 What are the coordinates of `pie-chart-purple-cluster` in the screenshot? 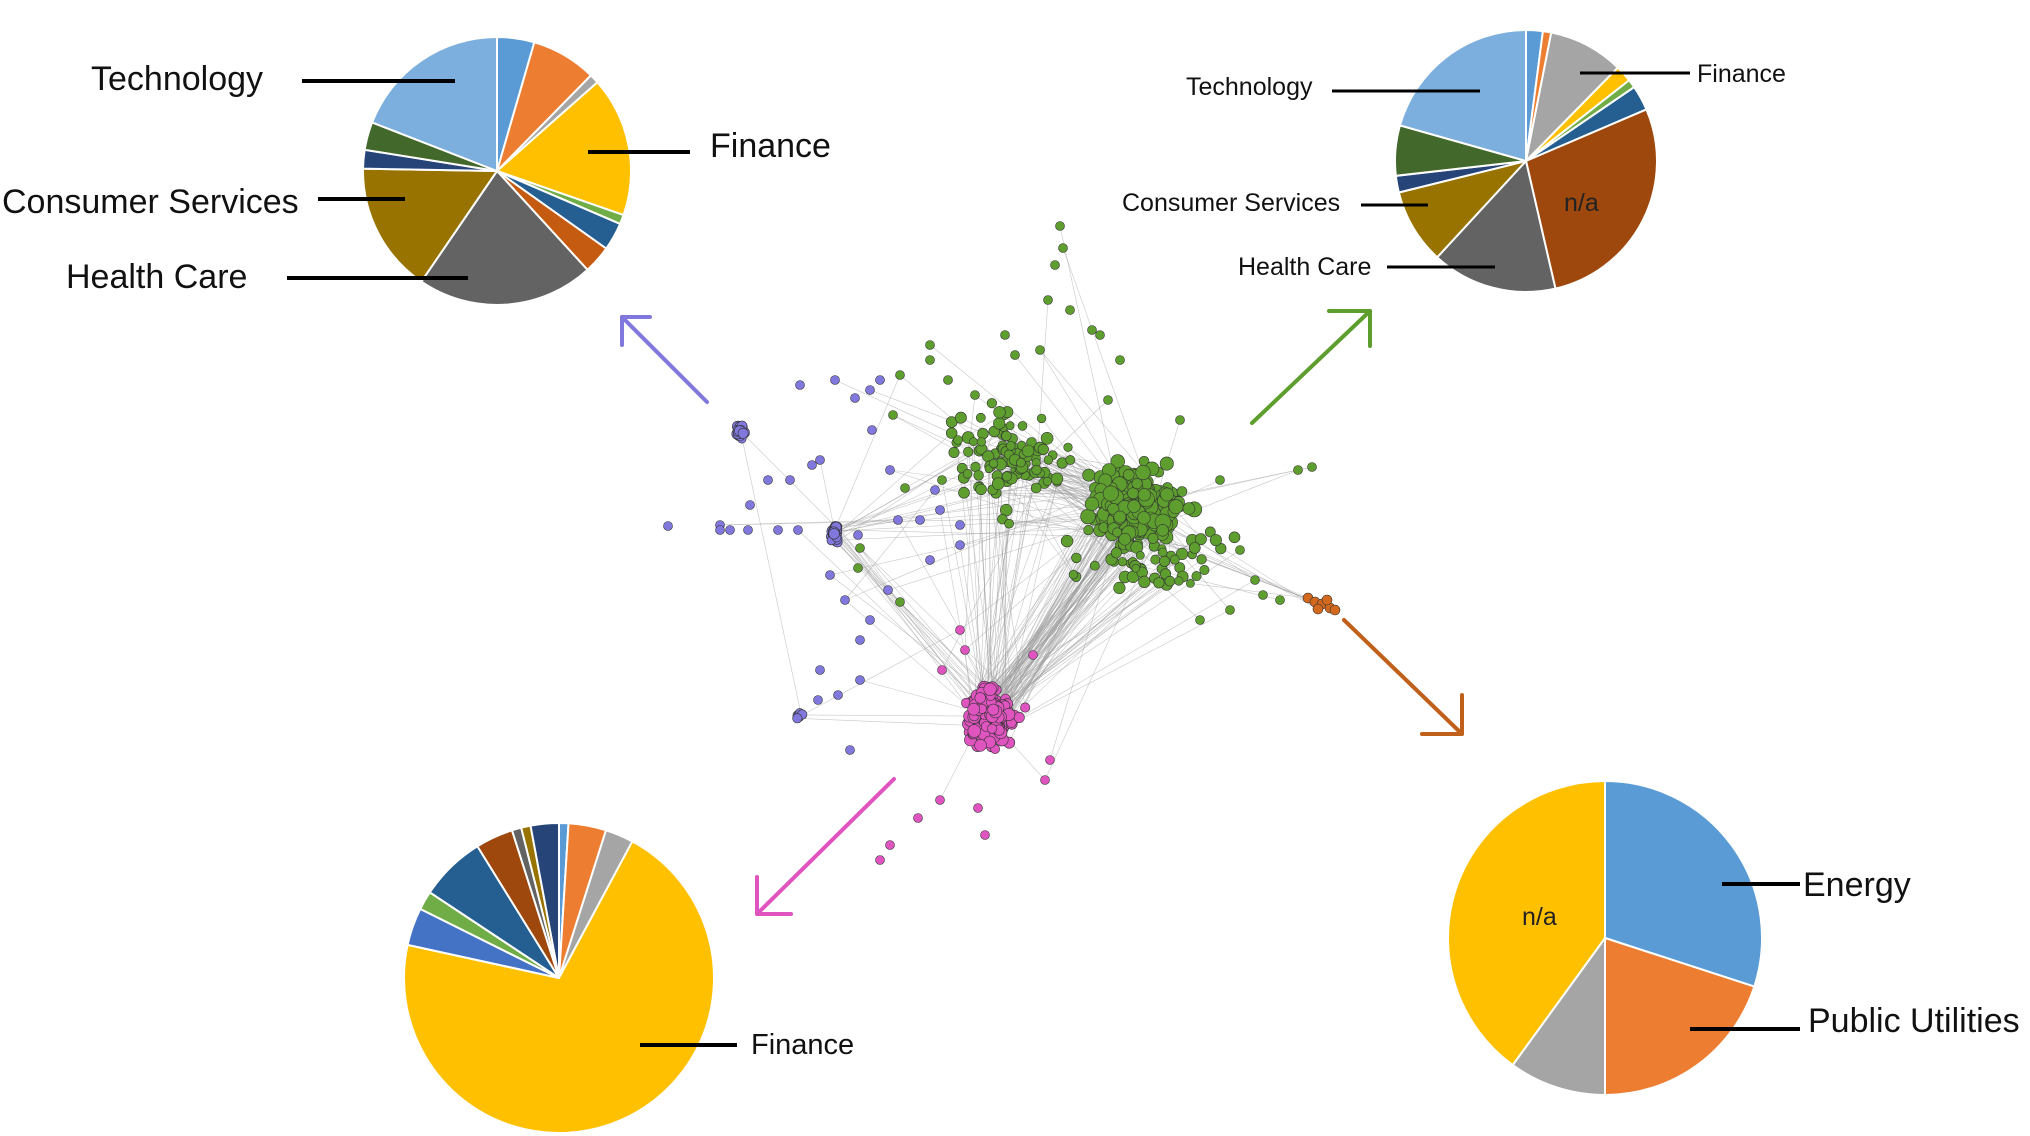 It's located at (497, 170).